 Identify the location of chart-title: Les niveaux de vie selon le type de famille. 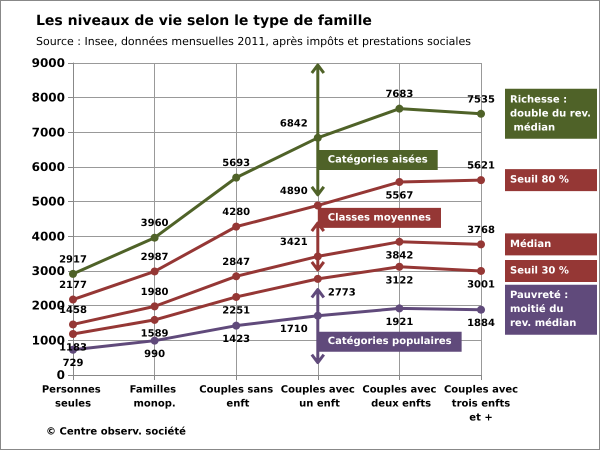
(204, 21).